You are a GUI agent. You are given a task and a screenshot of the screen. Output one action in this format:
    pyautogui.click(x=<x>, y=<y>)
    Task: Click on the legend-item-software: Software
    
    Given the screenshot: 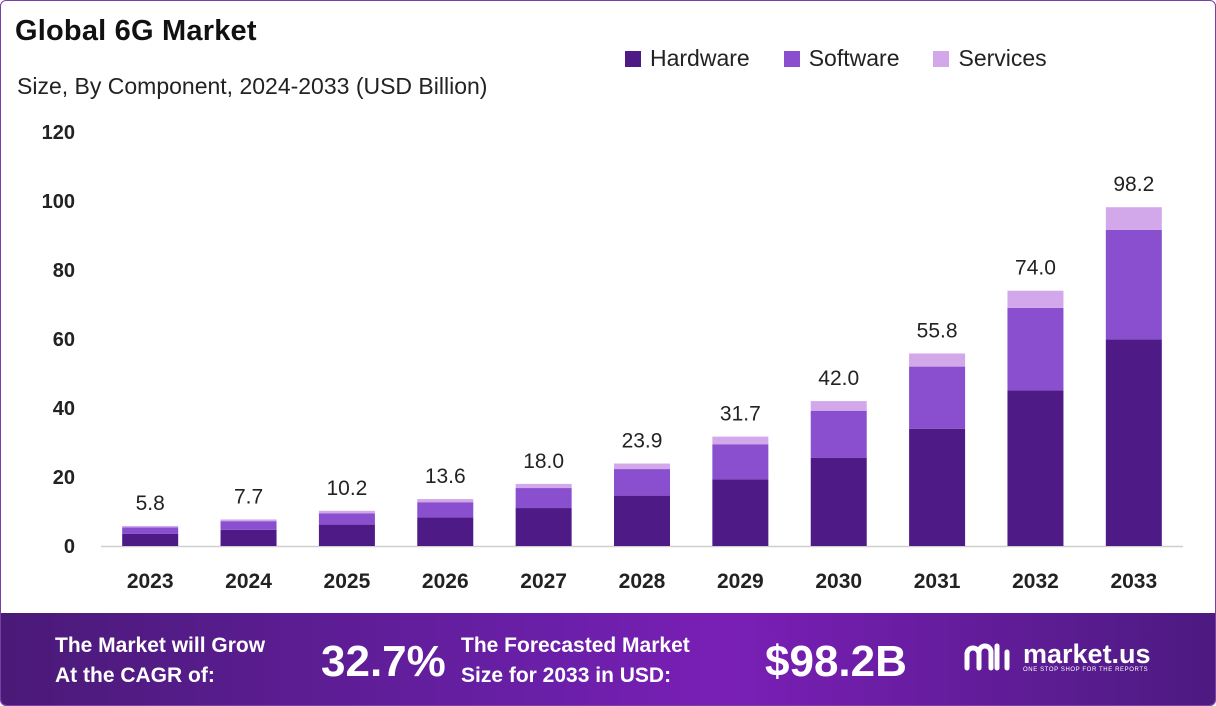 What is the action you would take?
    pyautogui.click(x=841, y=58)
    